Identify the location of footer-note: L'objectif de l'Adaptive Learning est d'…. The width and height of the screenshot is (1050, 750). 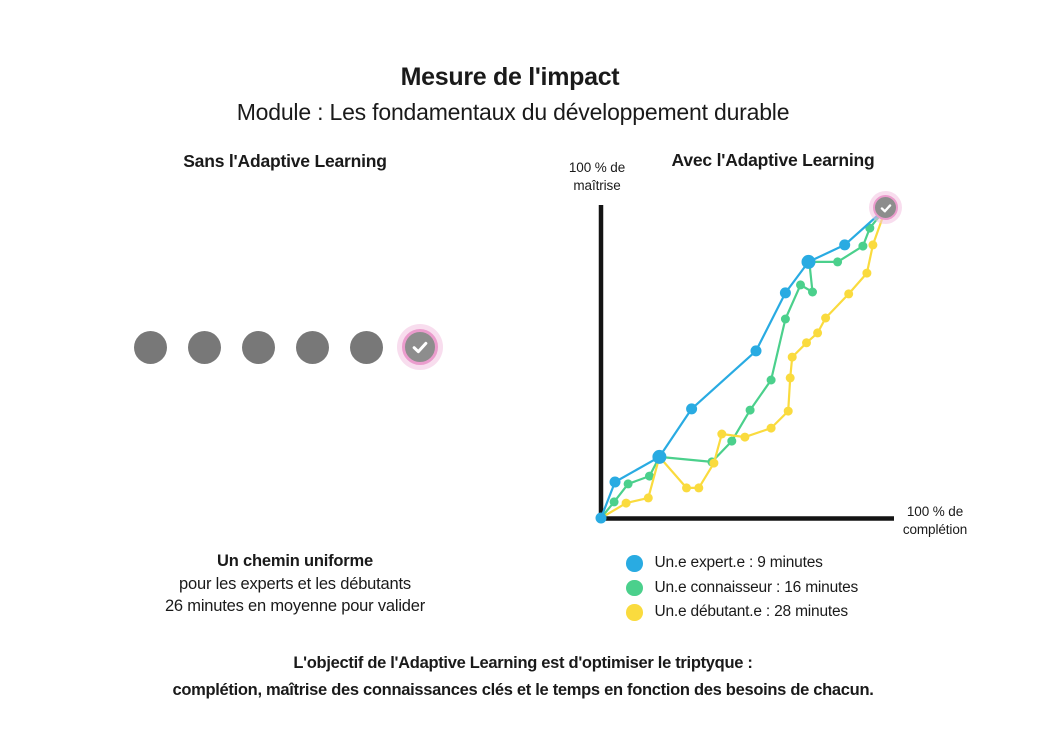
(523, 676).